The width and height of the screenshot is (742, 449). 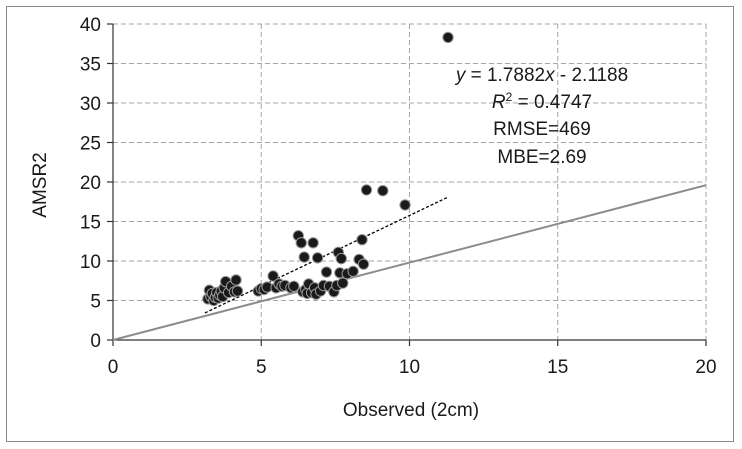 I want to click on r-squared-label: R2 = 0.4747, so click(x=542, y=101).